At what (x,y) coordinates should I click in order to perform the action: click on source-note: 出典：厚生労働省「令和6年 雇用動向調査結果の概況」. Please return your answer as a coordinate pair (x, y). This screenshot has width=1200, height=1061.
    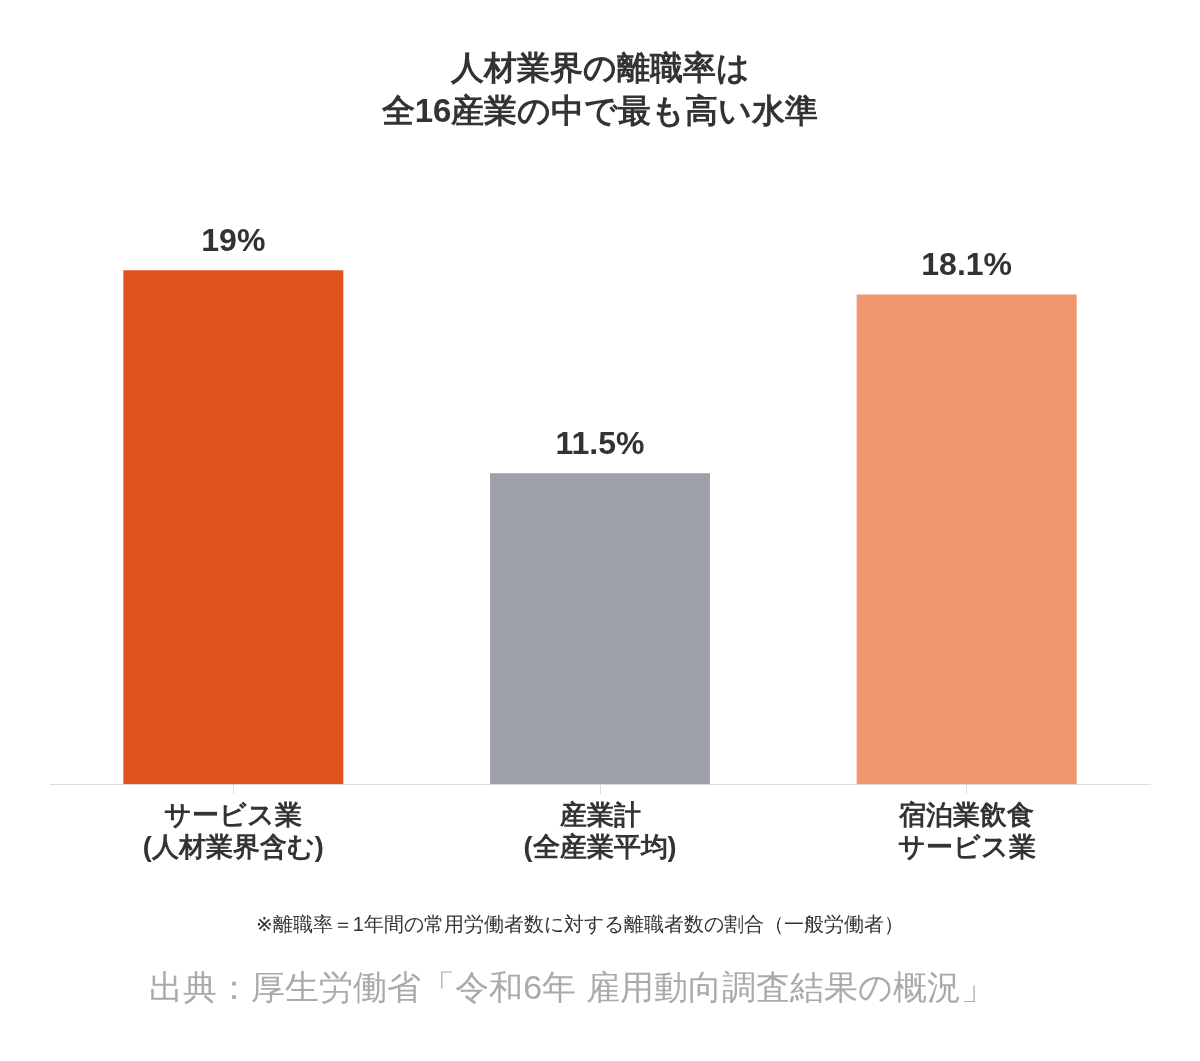
    Looking at the image, I should click on (572, 987).